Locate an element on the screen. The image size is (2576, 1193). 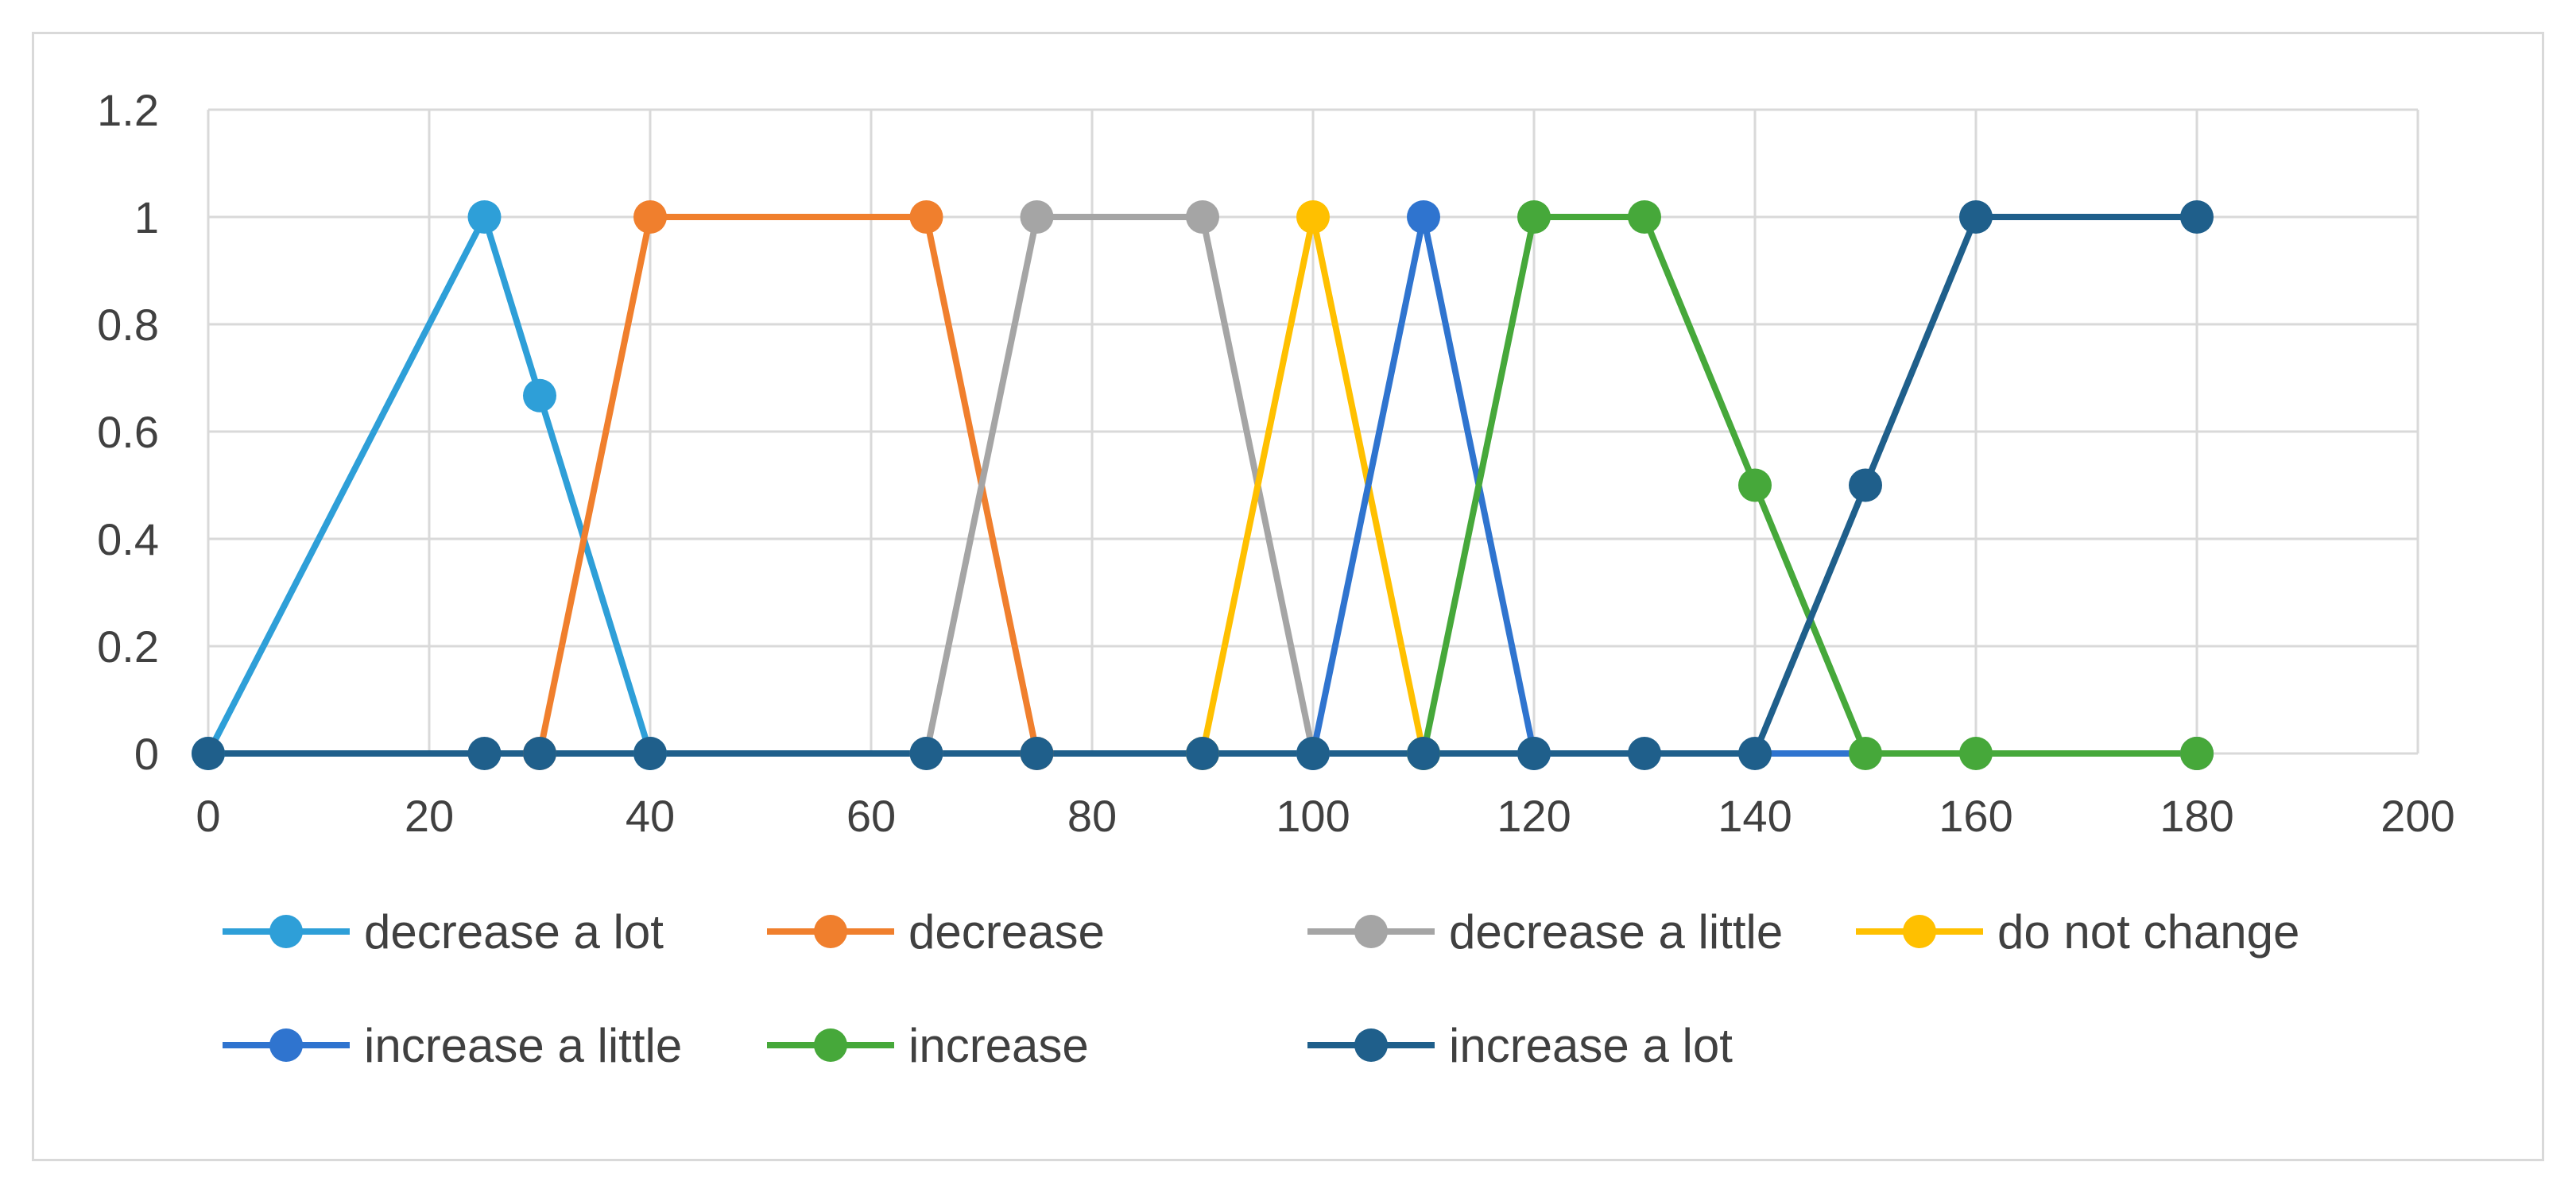
legend-item: decrease a lot is located at coordinates (443, 932).